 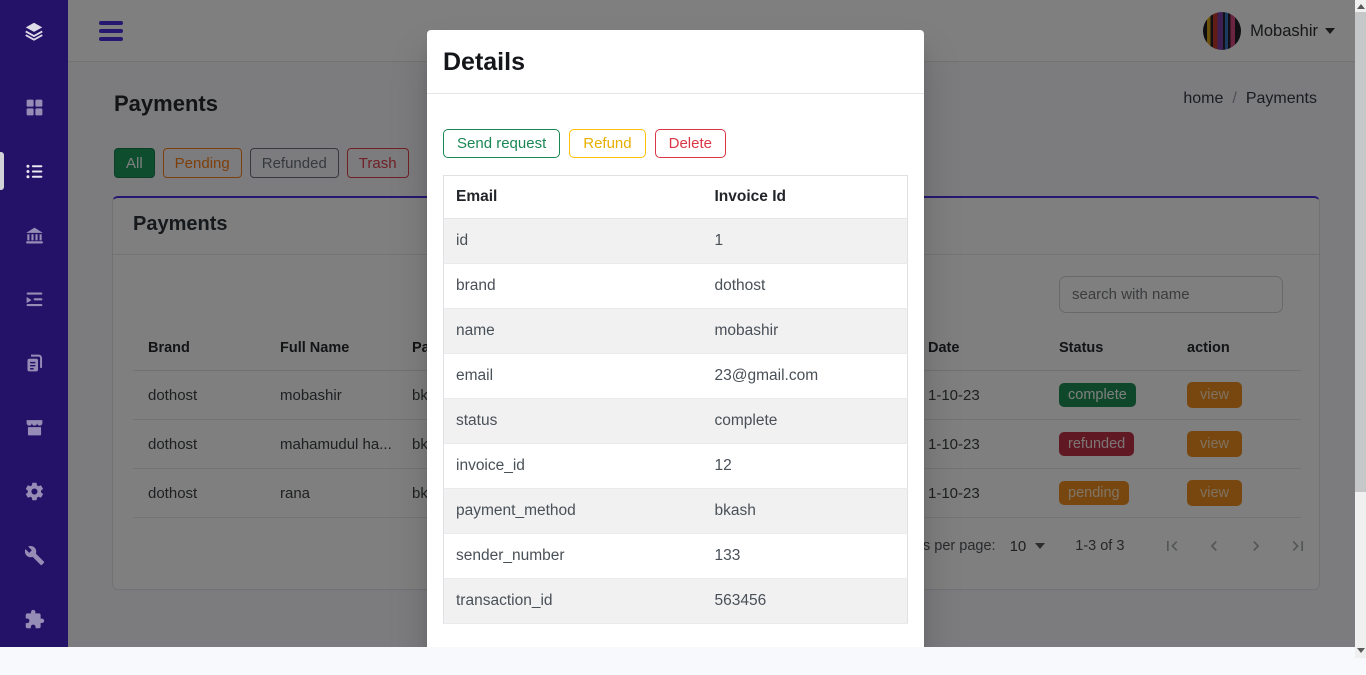 I want to click on detail-label: payment_method, so click(x=573, y=511).